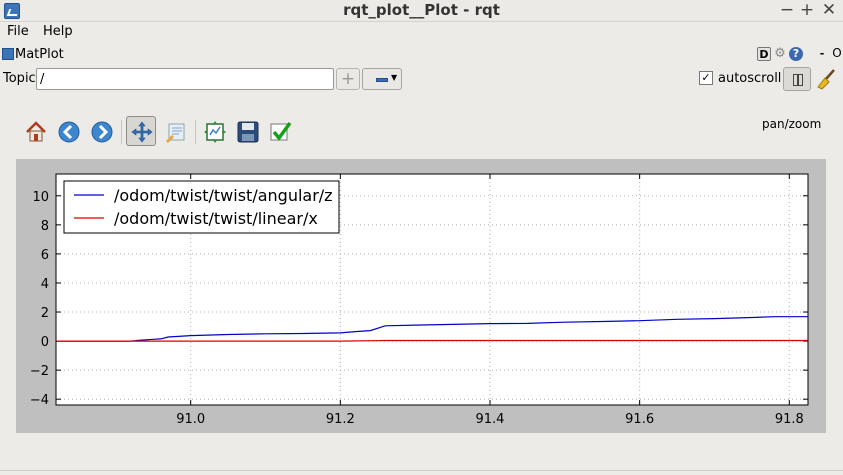  I want to click on zoom-rect-button, so click(175, 132).